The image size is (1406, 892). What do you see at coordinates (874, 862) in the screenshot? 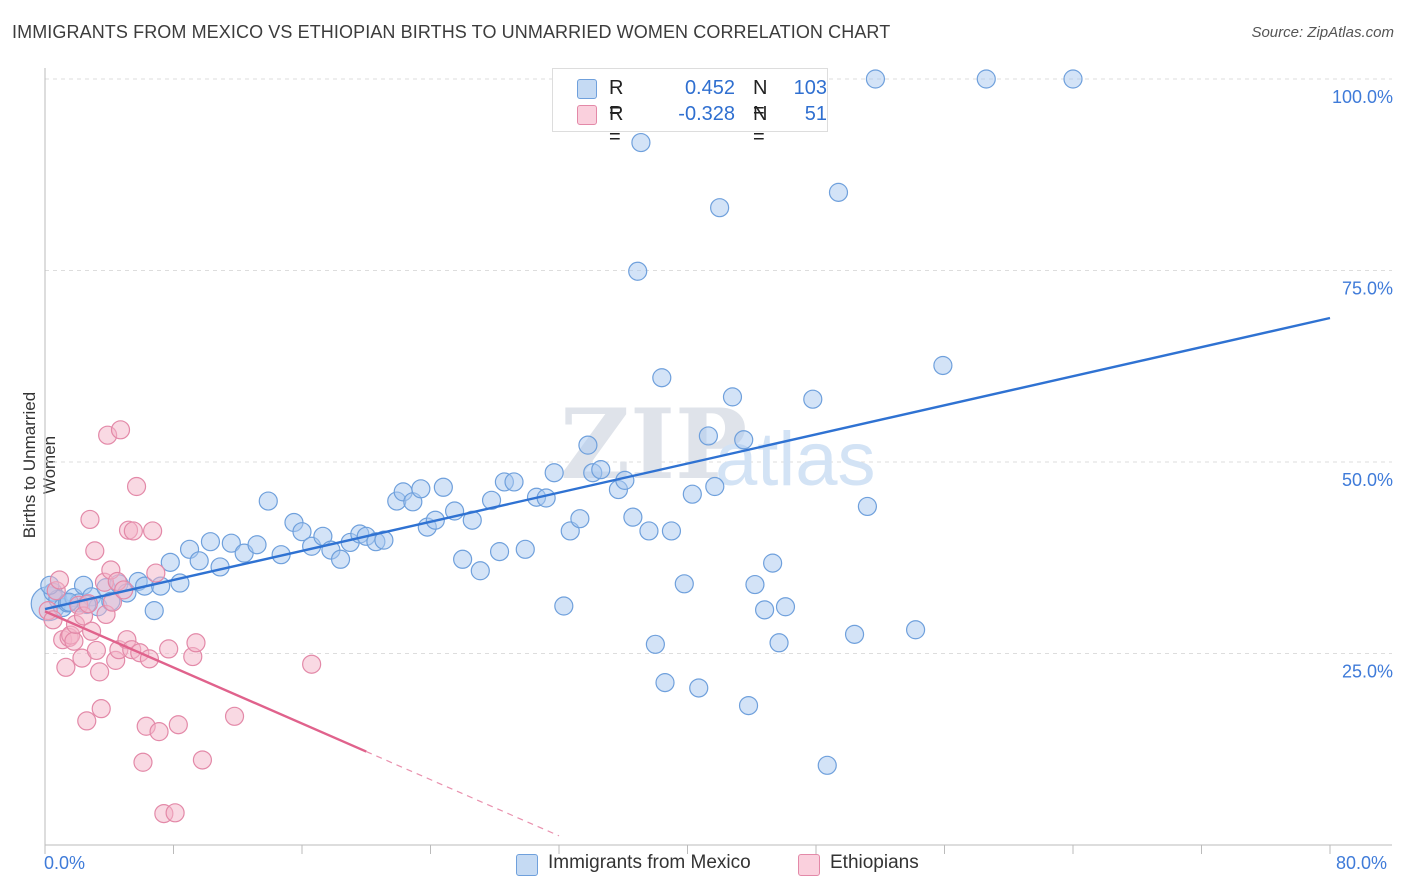
I see `bottom-legend-label-ethiopians: Ethiopians` at bounding box center [874, 862].